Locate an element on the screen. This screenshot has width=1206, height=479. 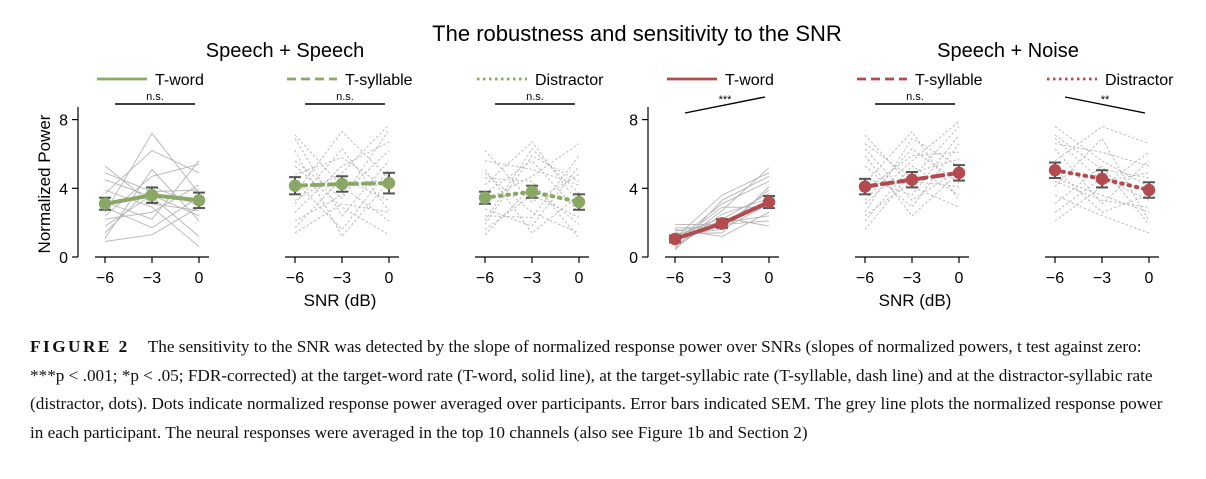
x-axis-label-speech-noise: SNR (dB) is located at coordinates (915, 300).